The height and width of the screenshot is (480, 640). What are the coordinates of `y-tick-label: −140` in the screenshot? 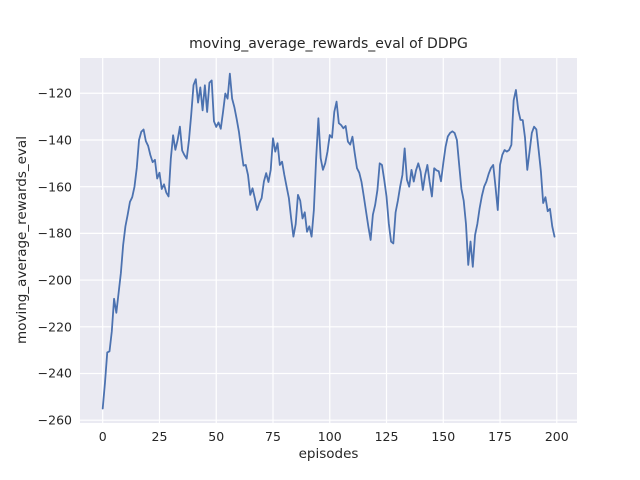 It's located at (54, 140).